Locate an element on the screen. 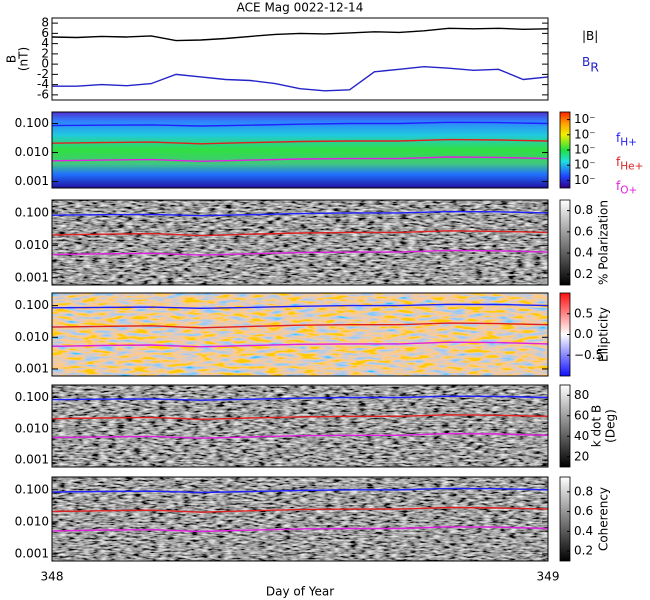 The width and height of the screenshot is (650, 600). y-tick-label: 6 is located at coordinates (45, 33).